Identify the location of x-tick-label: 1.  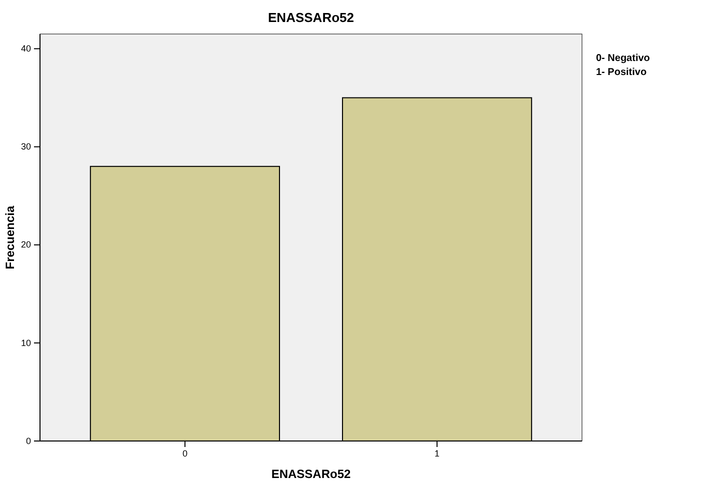
(437, 453).